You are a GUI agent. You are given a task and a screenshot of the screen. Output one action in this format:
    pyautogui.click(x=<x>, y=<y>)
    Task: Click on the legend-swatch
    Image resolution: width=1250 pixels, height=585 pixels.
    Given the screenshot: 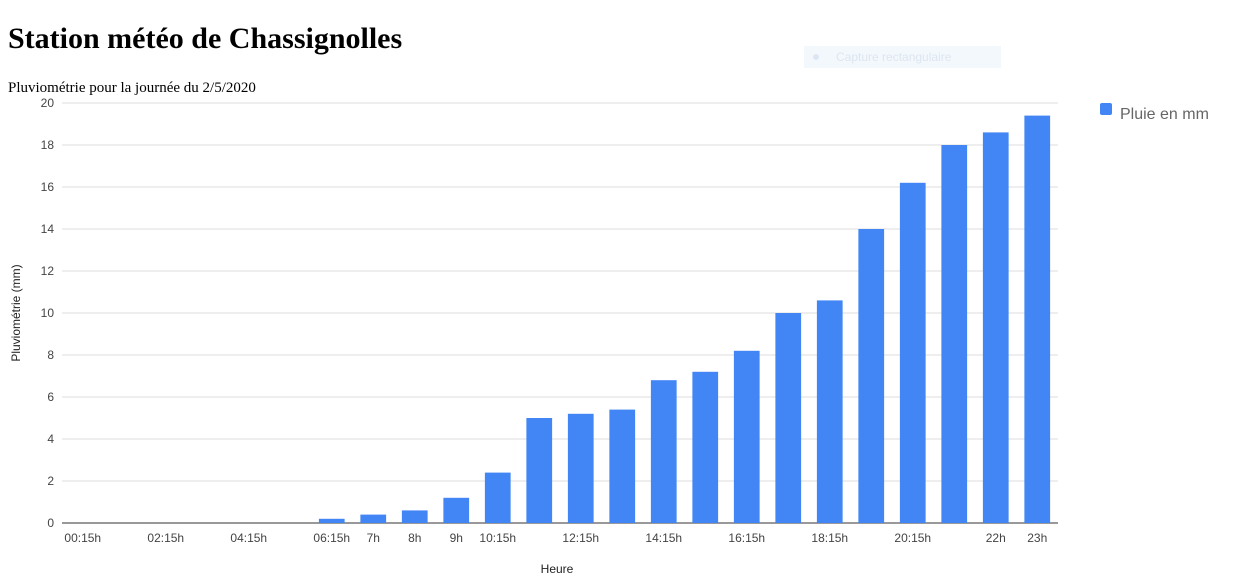 What is the action you would take?
    pyautogui.click(x=1106, y=109)
    